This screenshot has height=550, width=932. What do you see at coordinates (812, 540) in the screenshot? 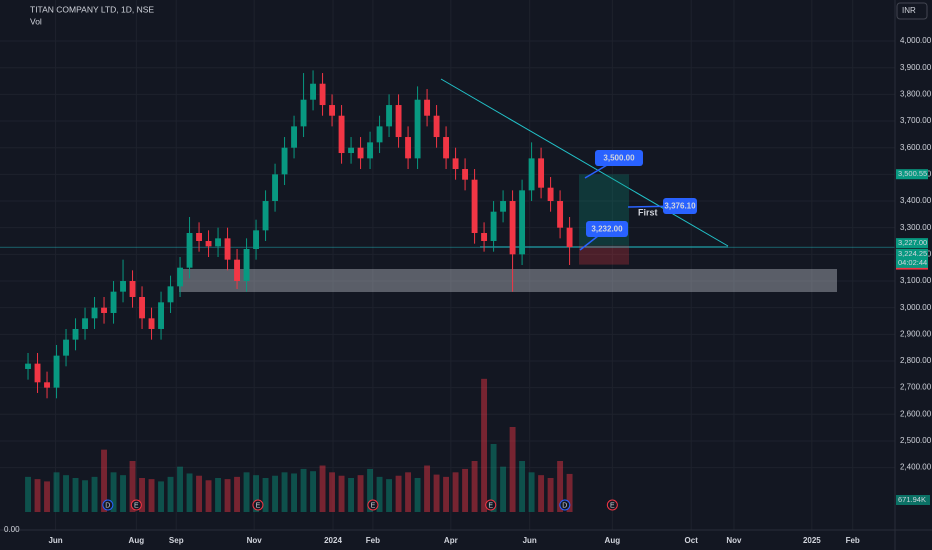
I see `x-tick-label: 2025` at bounding box center [812, 540].